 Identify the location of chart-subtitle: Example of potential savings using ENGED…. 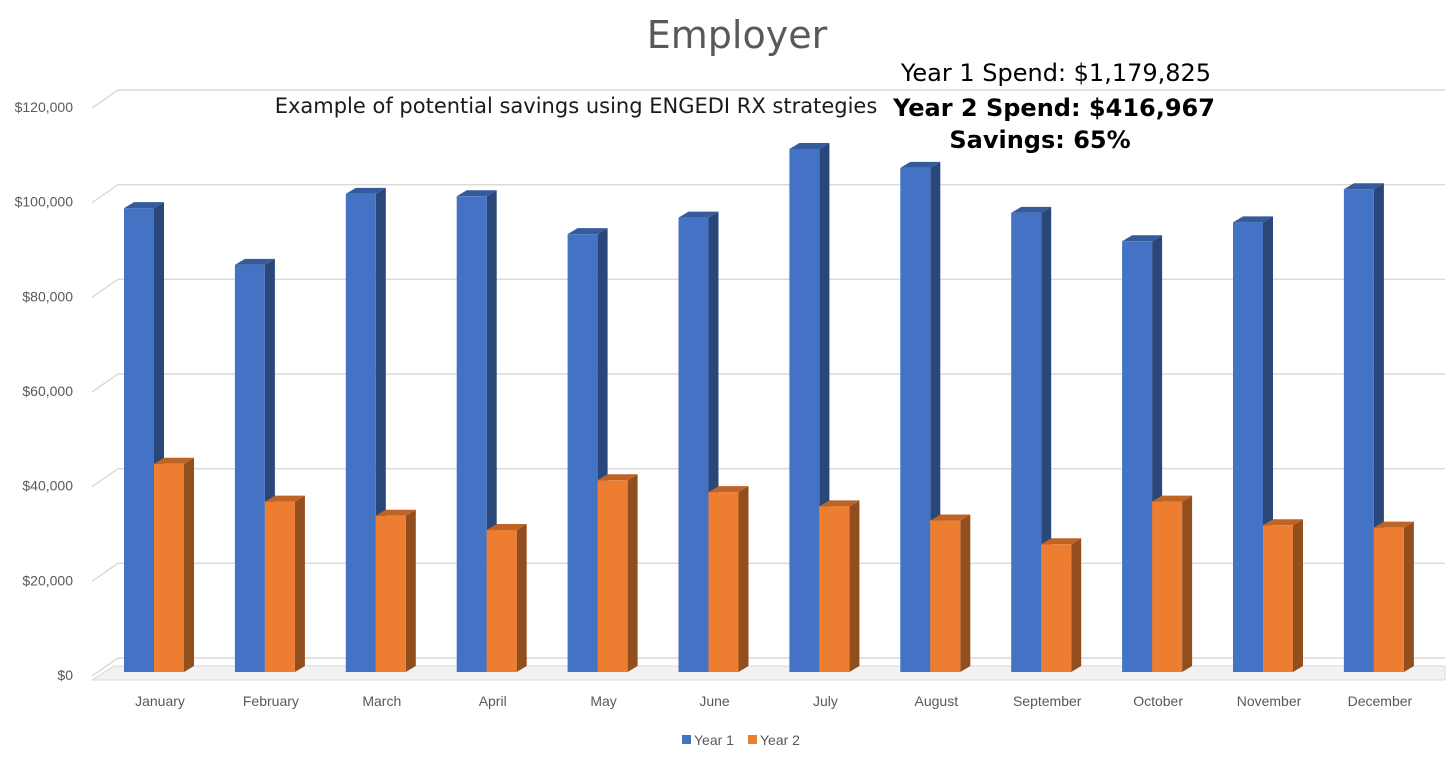
(576, 106).